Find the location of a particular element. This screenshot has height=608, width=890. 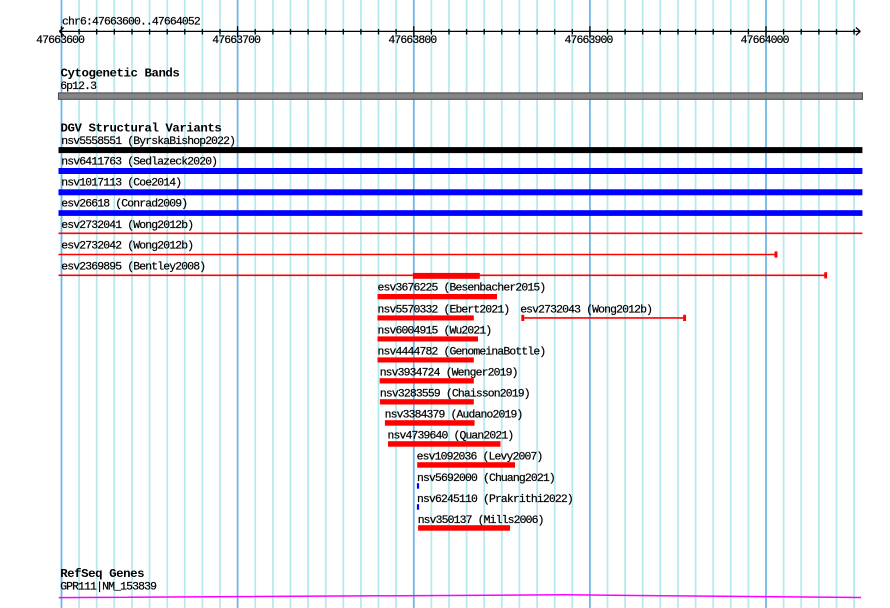

svg-text: esv26618 (Conrad2009) is located at coordinates (124, 204).